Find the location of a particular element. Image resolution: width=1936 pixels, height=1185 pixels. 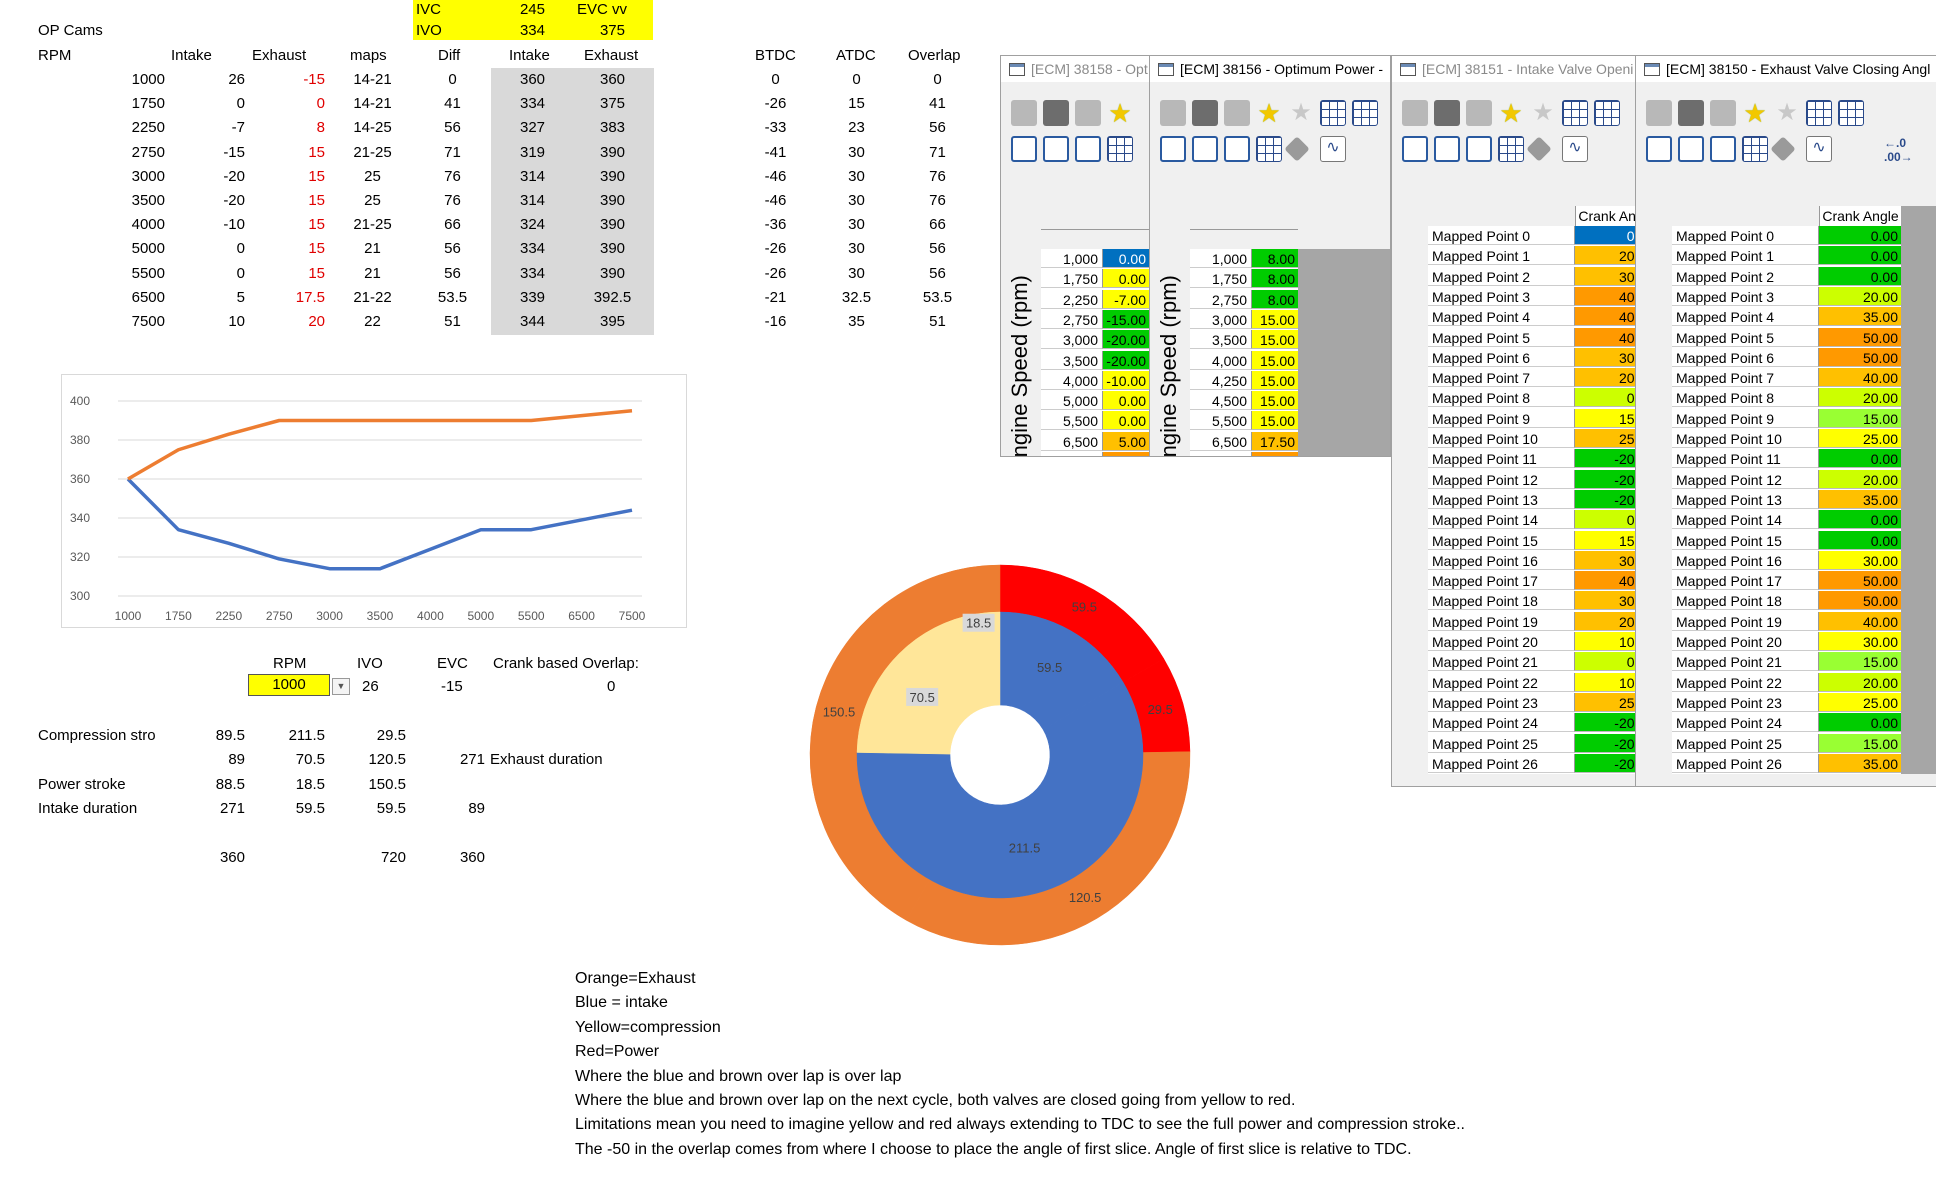

grid-row: 2,750 8.00 is located at coordinates (1244, 299).